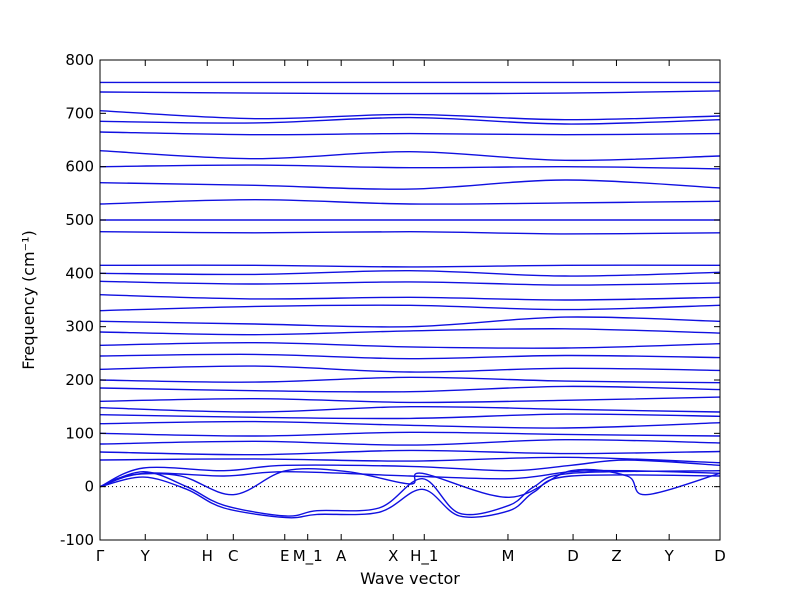 The height and width of the screenshot is (600, 800). What do you see at coordinates (79, 220) in the screenshot?
I see `y-tick-label: 500` at bounding box center [79, 220].